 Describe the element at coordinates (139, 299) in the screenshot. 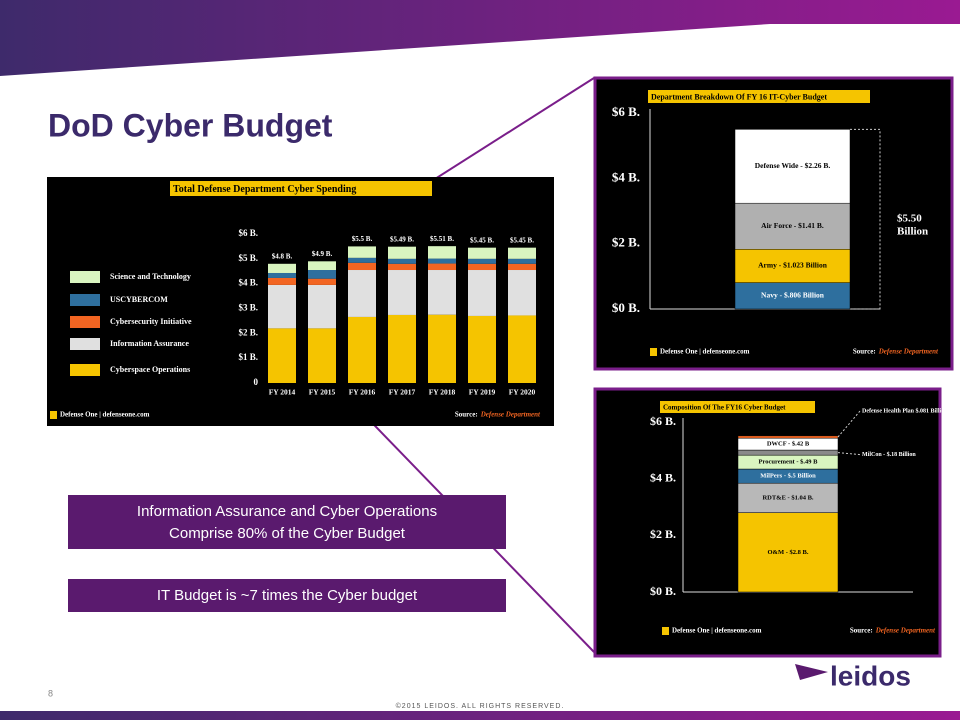

I see `legend-label: USCYBERCOM` at that location.